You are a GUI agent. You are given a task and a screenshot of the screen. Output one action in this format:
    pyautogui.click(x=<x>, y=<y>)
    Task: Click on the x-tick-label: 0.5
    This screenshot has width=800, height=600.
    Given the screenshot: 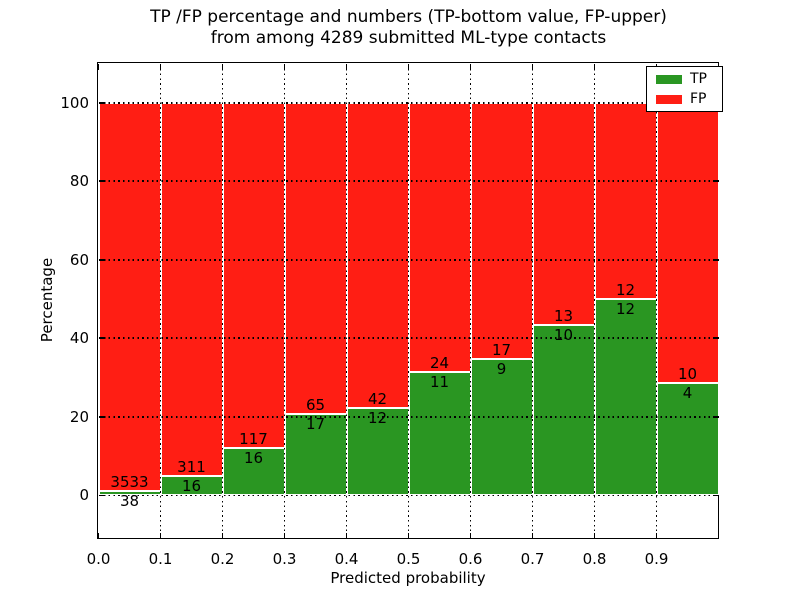 What is the action you would take?
    pyautogui.click(x=408, y=559)
    